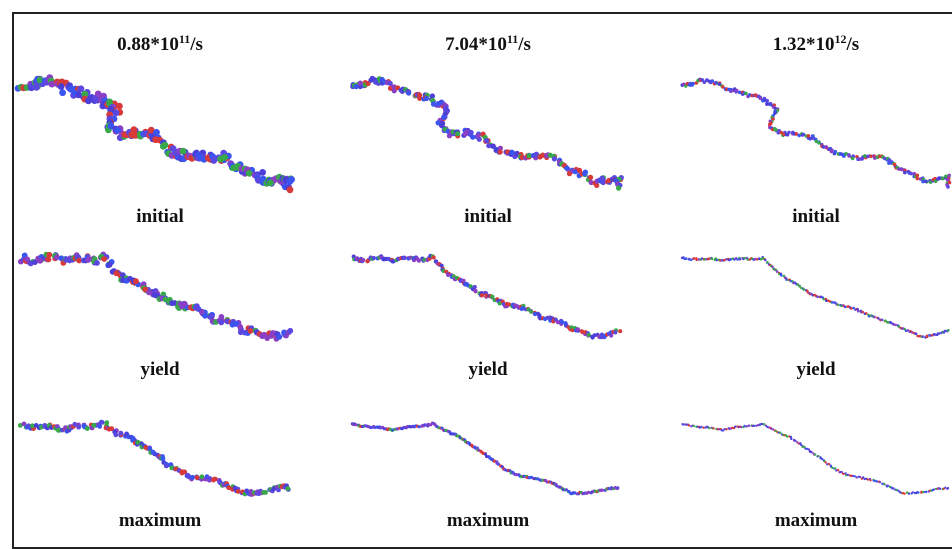  I want to click on rate-mantissa: 7.04*10, so click(476, 44).